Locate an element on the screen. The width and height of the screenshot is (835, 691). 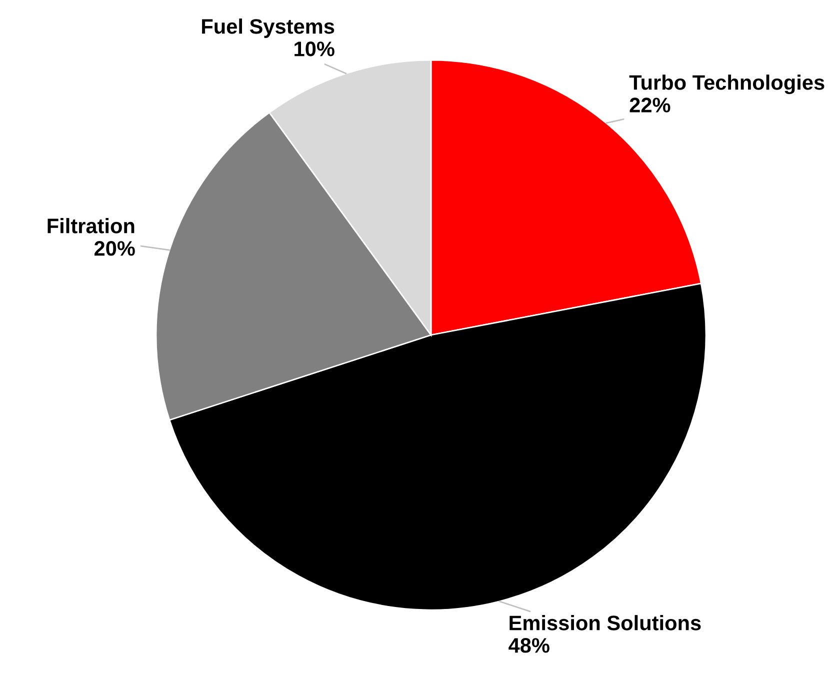
data-label: 48% is located at coordinates (529, 645).